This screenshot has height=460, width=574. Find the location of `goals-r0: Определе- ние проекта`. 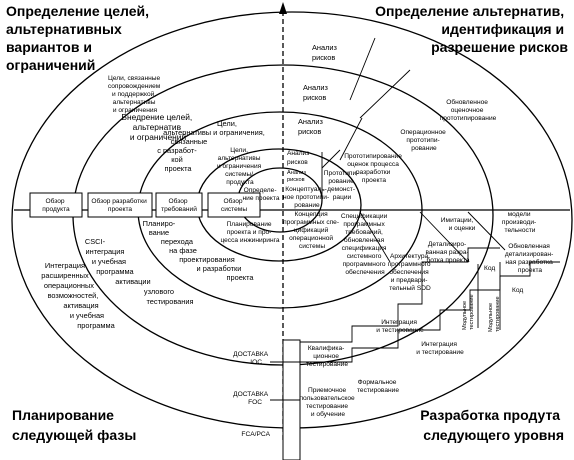

goals-r0: Определе- ние проекта is located at coordinates (261, 194).